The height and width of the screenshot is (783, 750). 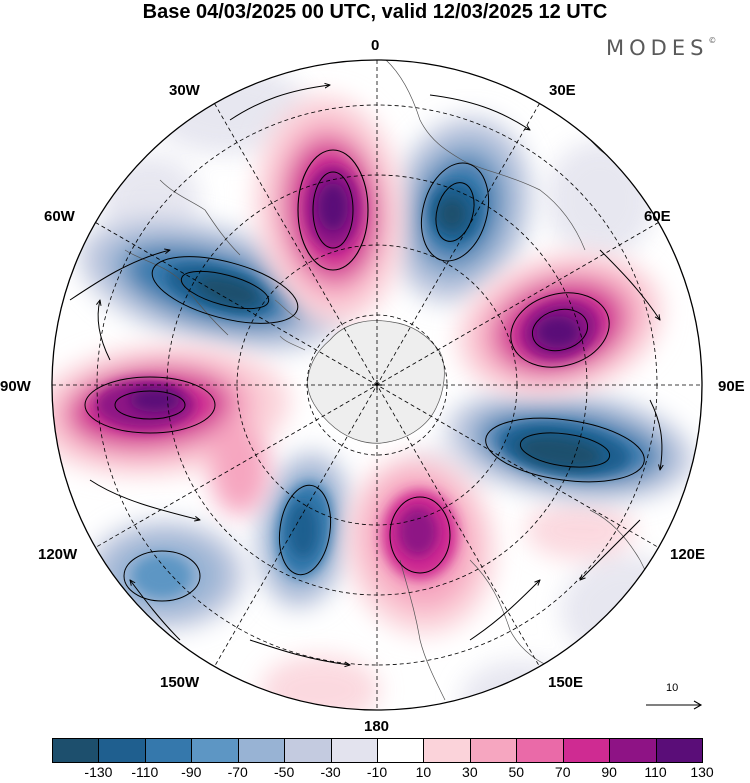 I want to click on neg-30E, so click(x=460, y=210).